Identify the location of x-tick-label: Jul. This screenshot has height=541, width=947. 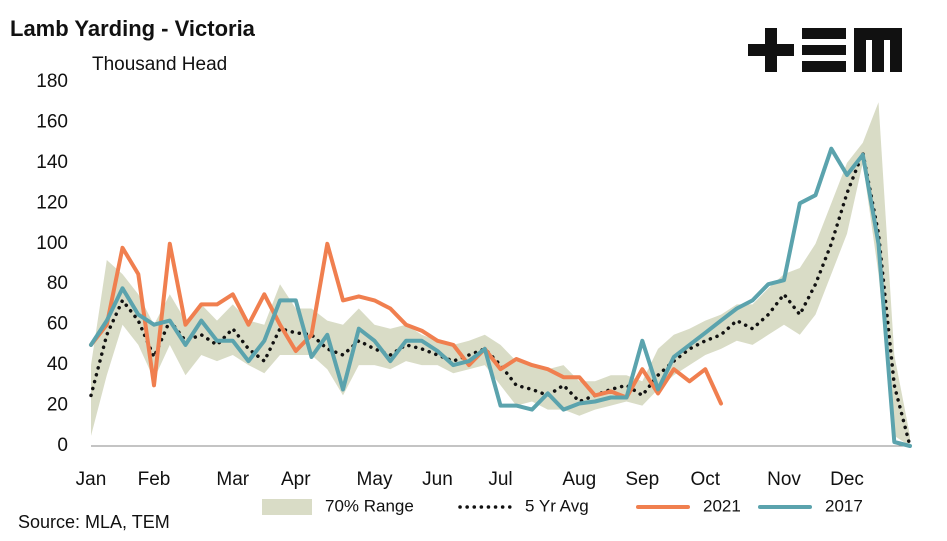
(500, 479).